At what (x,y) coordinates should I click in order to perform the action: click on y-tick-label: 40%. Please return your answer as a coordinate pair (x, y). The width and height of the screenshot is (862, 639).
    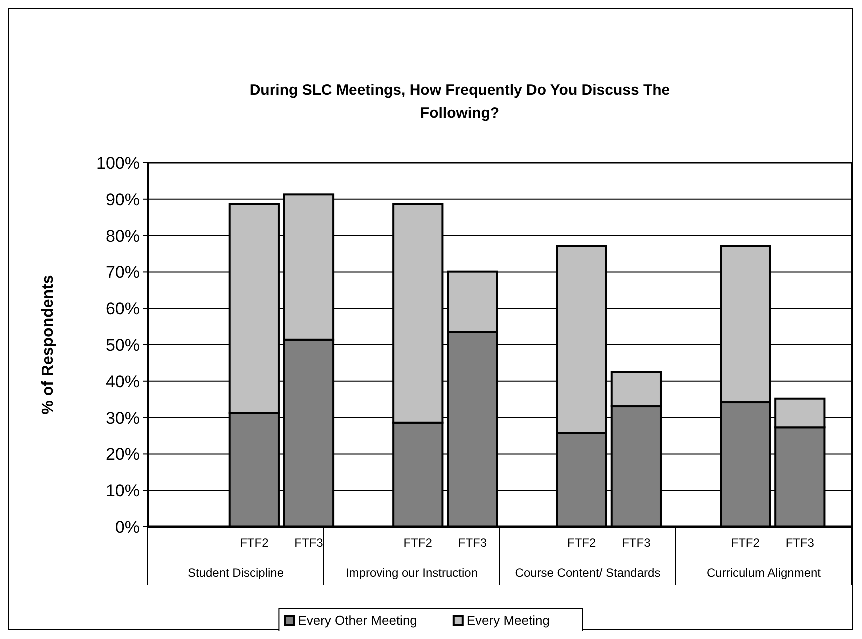
    Looking at the image, I should click on (123, 382).